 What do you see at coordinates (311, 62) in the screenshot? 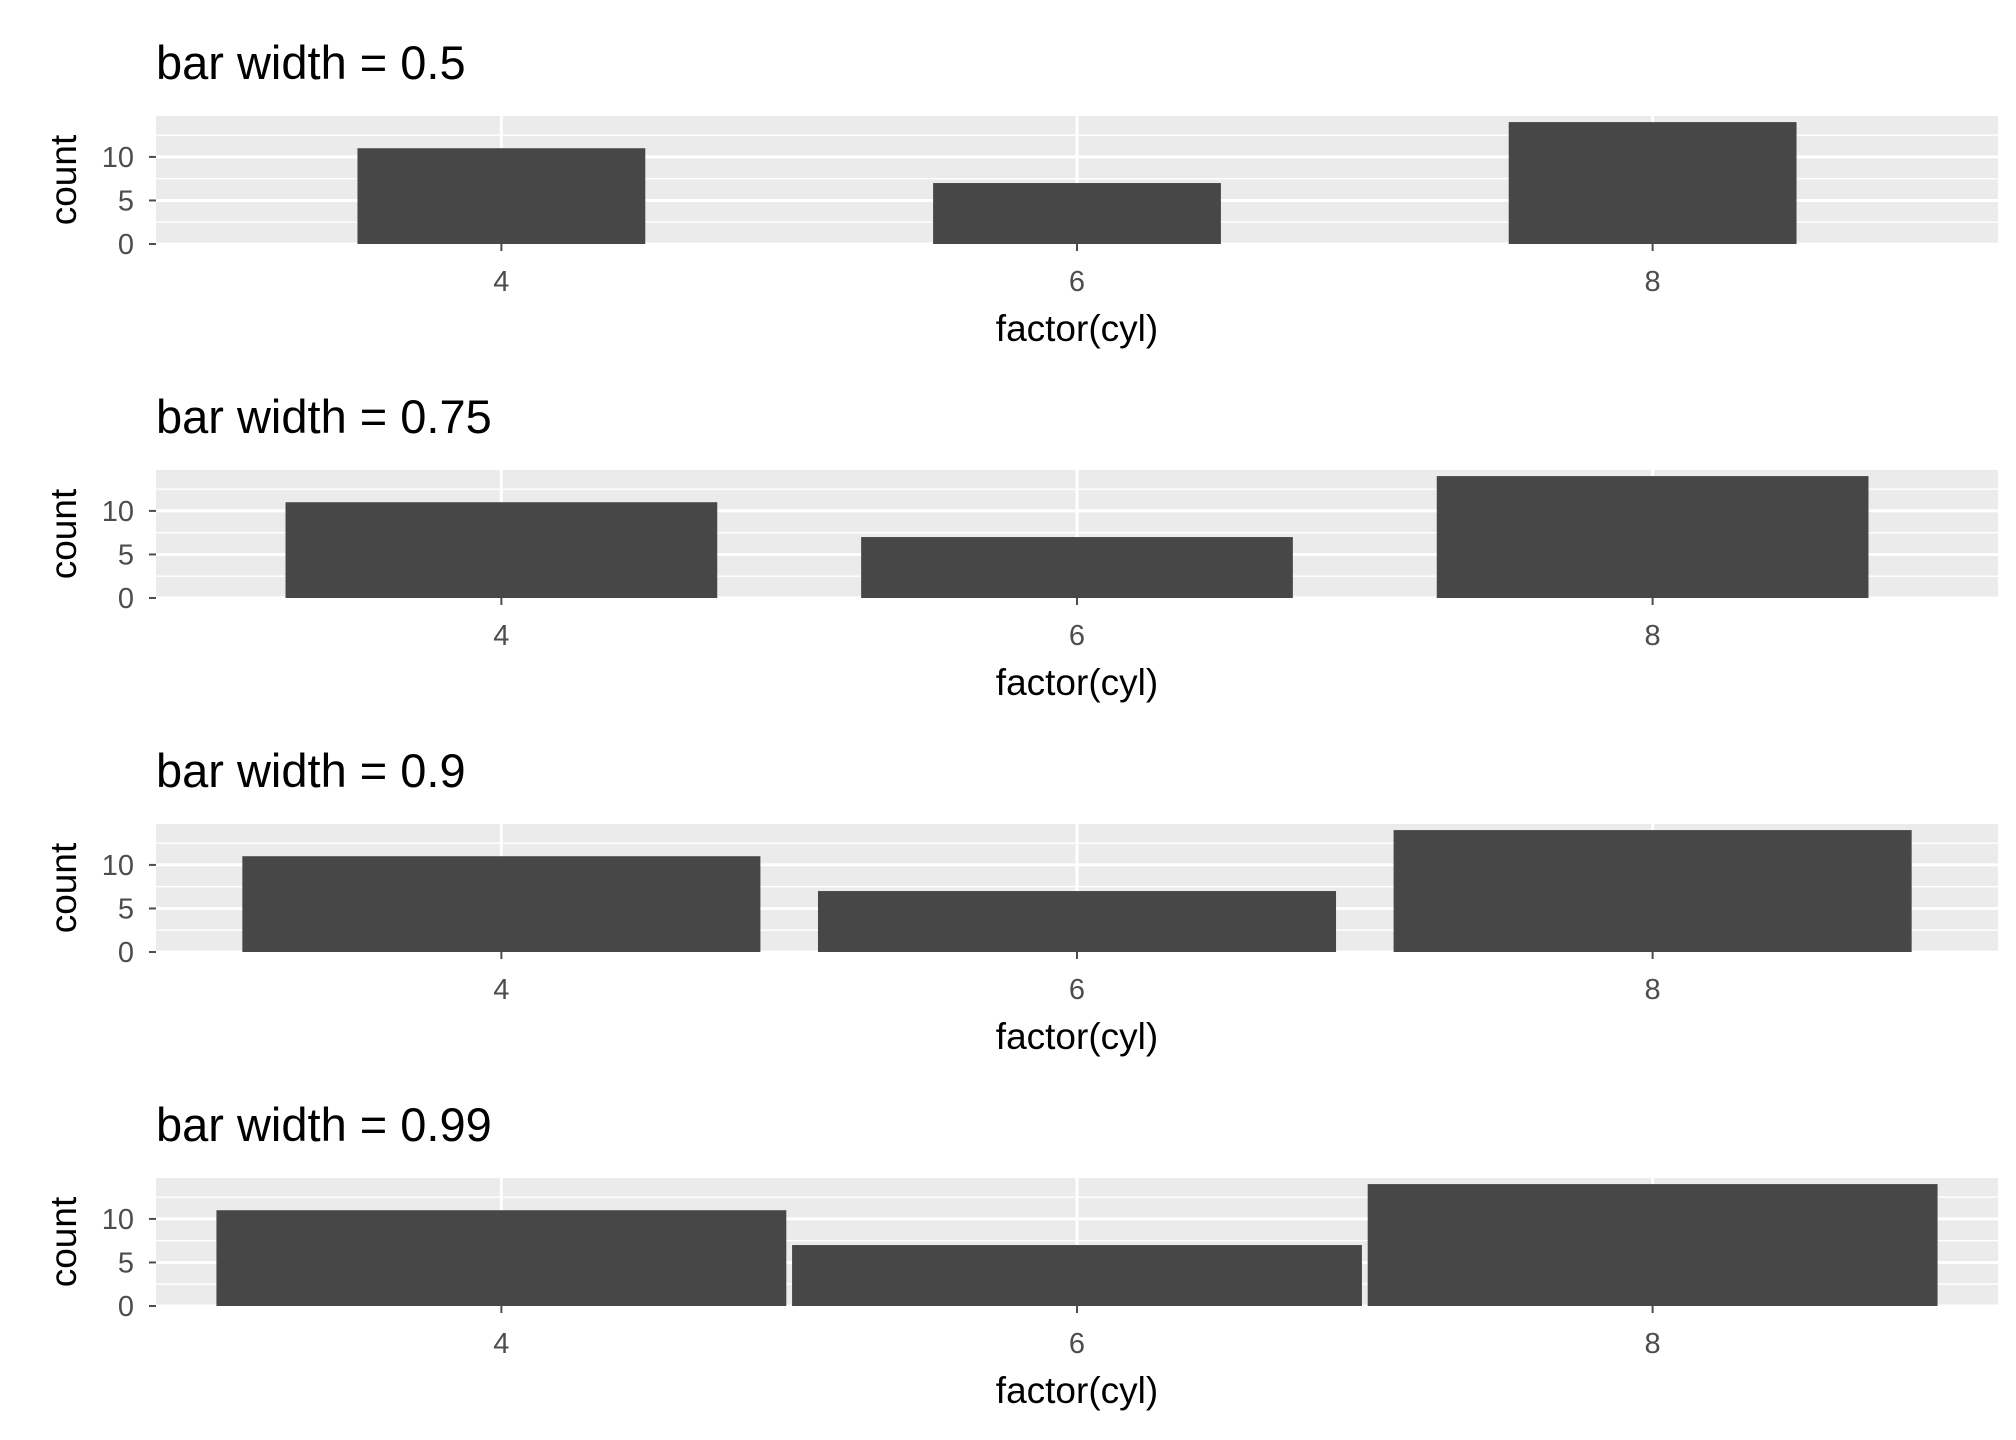
I see `chart-title: bar width = 0.5` at bounding box center [311, 62].